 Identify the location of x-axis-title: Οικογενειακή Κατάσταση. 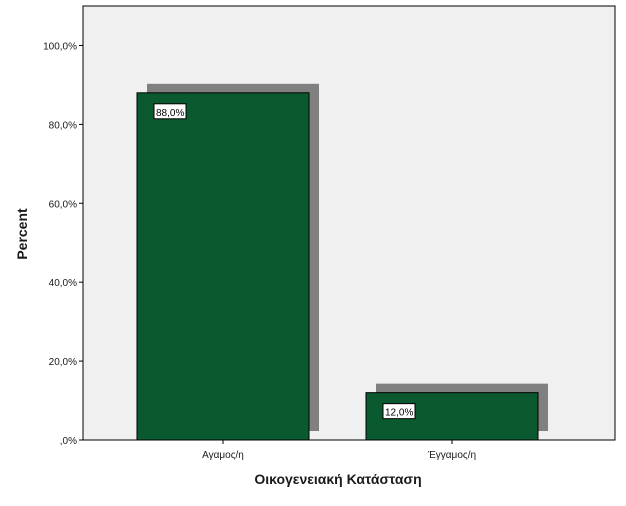
(337, 479).